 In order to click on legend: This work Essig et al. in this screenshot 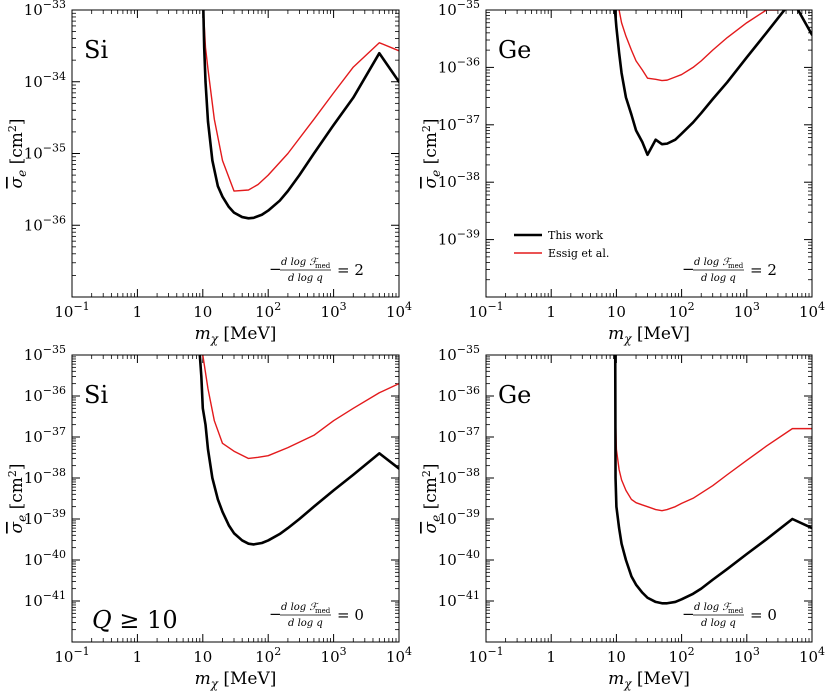, I will do `click(561, 244)`.